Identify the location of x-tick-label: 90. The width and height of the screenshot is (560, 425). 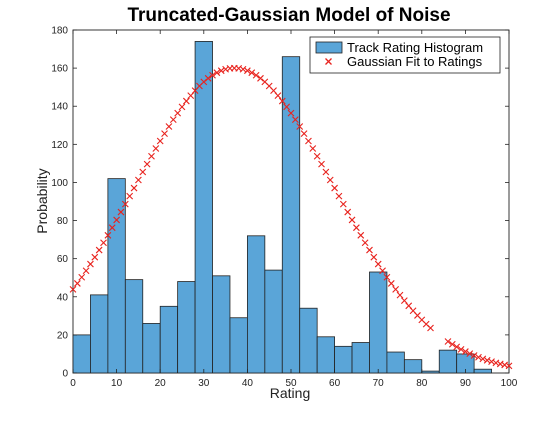
(466, 383).